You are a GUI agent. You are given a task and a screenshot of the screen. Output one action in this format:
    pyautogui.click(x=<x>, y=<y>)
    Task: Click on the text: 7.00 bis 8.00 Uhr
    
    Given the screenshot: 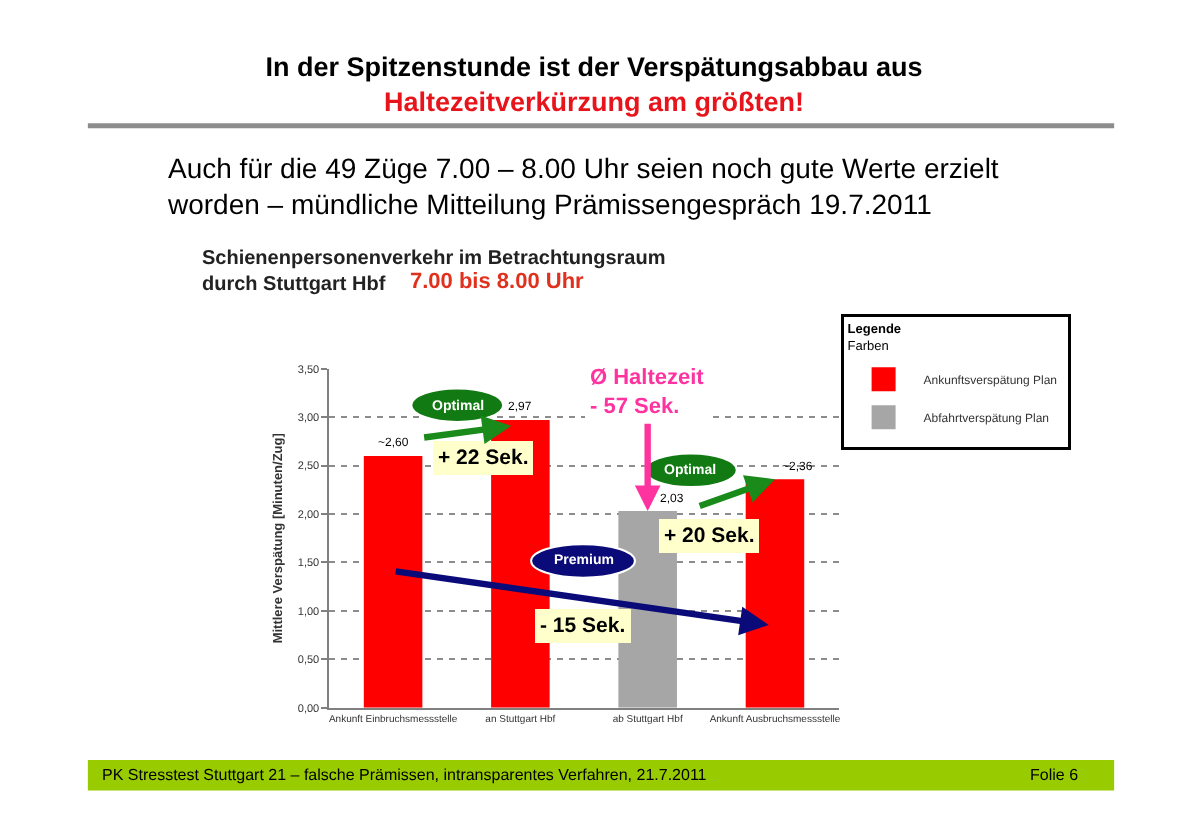 What is the action you would take?
    pyautogui.click(x=498, y=282)
    